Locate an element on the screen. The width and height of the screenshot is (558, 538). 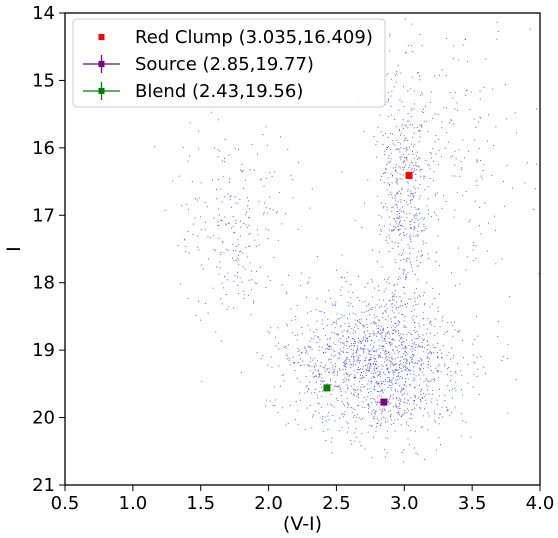
y-tick-label: 20 is located at coordinates (43, 418).